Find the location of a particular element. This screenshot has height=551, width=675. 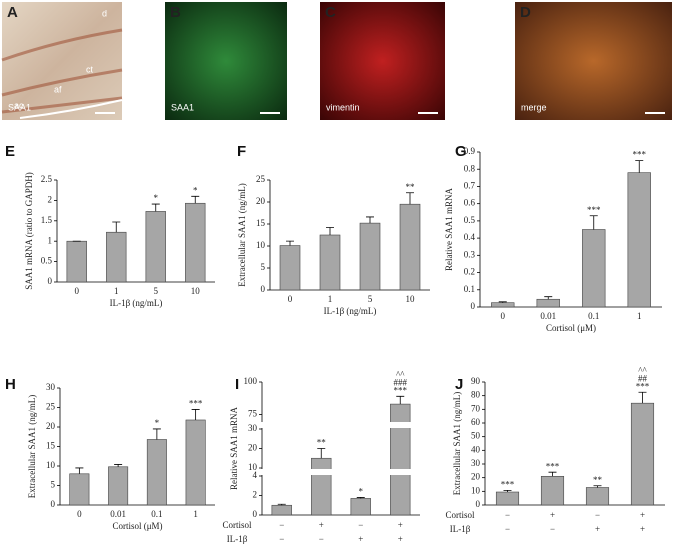

y-tick-label: 75 is located at coordinates (253, 414).